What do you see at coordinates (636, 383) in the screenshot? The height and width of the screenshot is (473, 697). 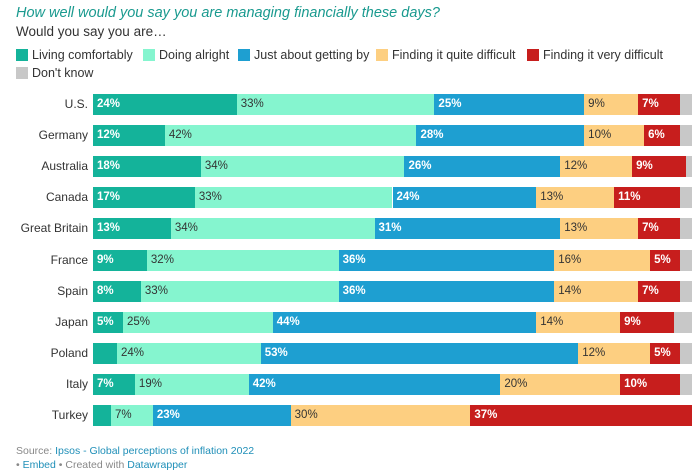 I see `data-label: 10%` at bounding box center [636, 383].